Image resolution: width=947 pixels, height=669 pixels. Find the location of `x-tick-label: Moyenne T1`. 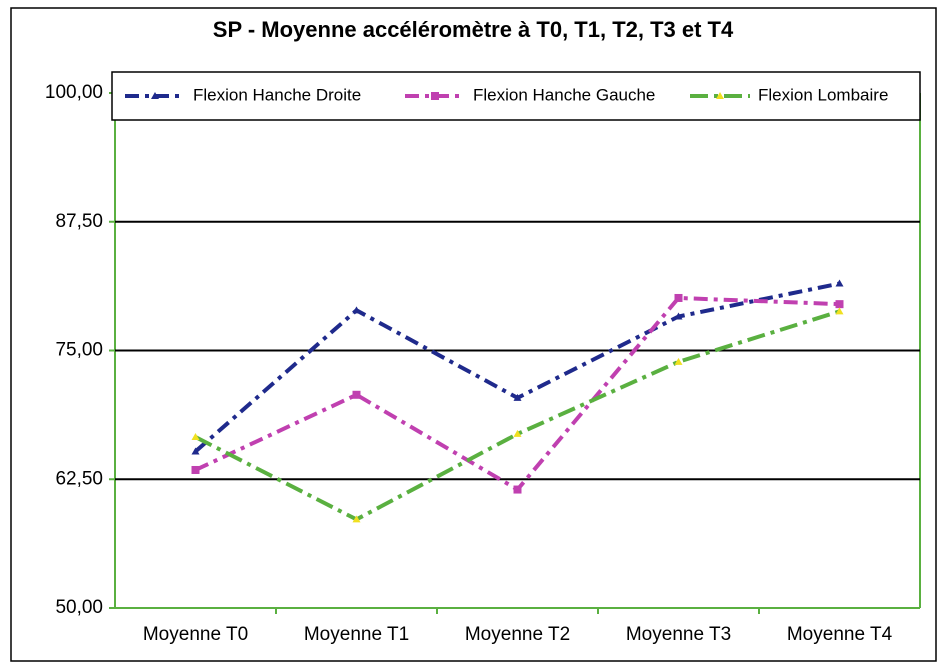

x-tick-label: Moyenne T1 is located at coordinates (356, 634).